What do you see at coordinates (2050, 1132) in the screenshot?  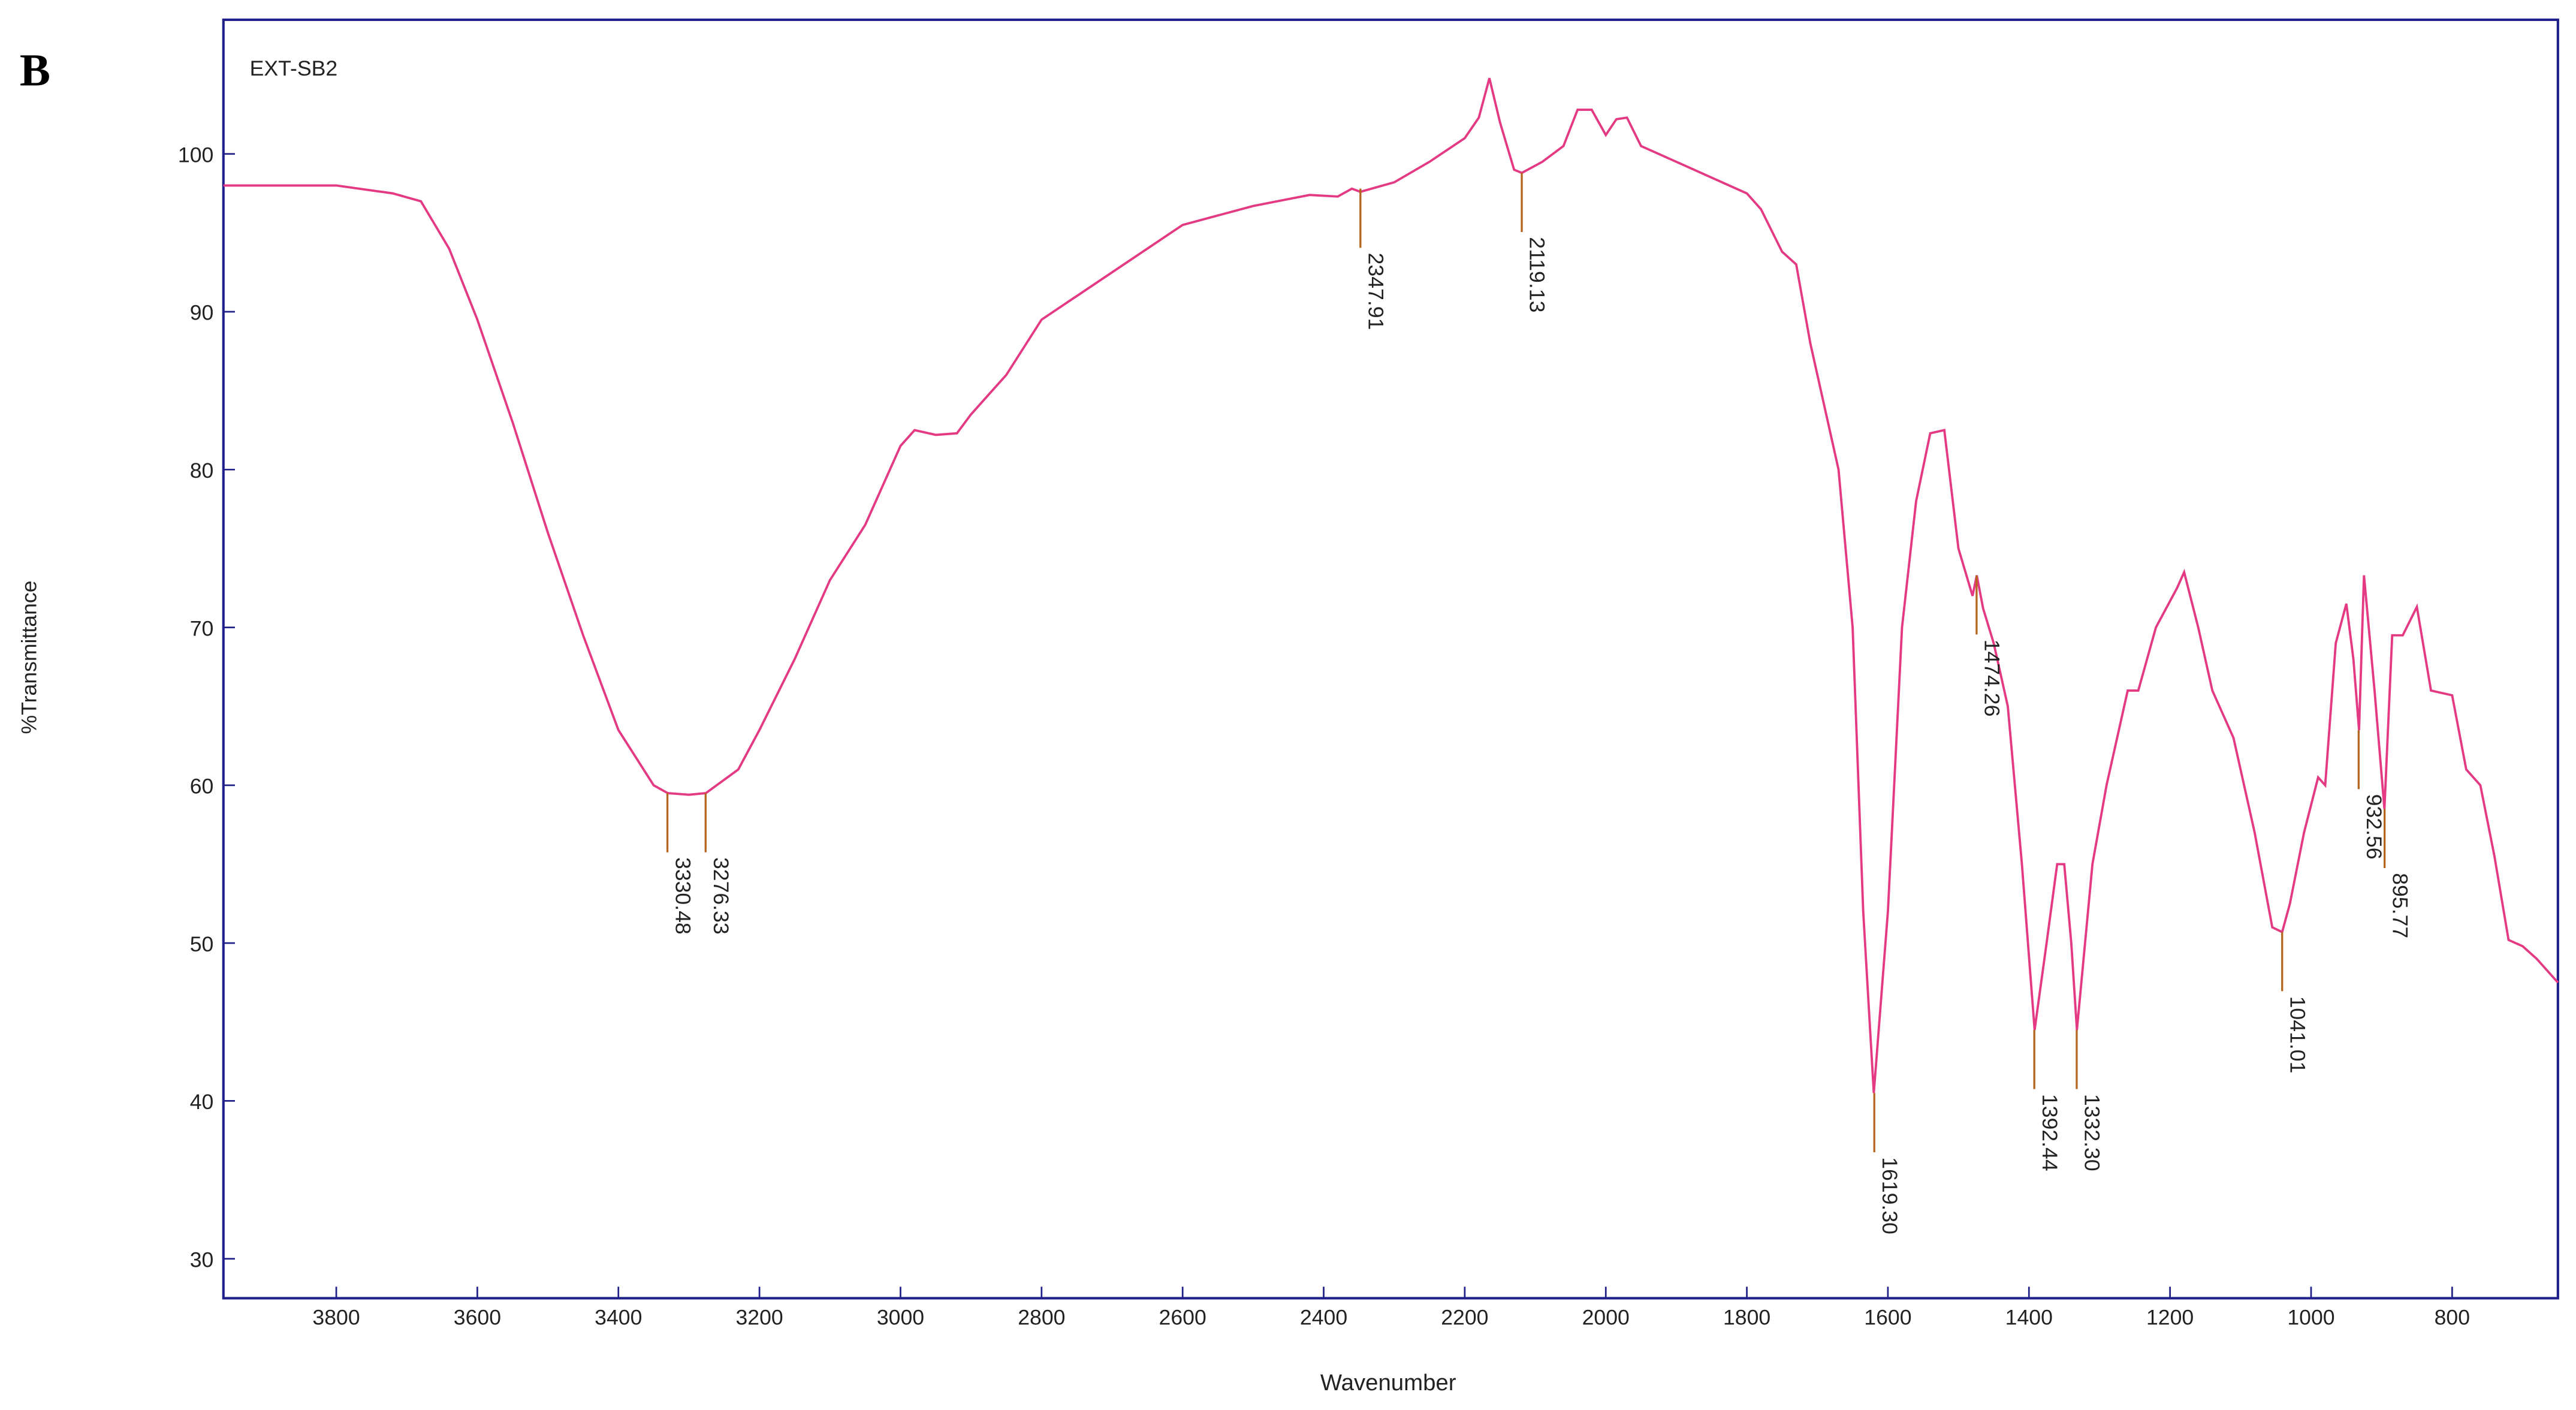 I see `peak-label: 1392.44` at bounding box center [2050, 1132].